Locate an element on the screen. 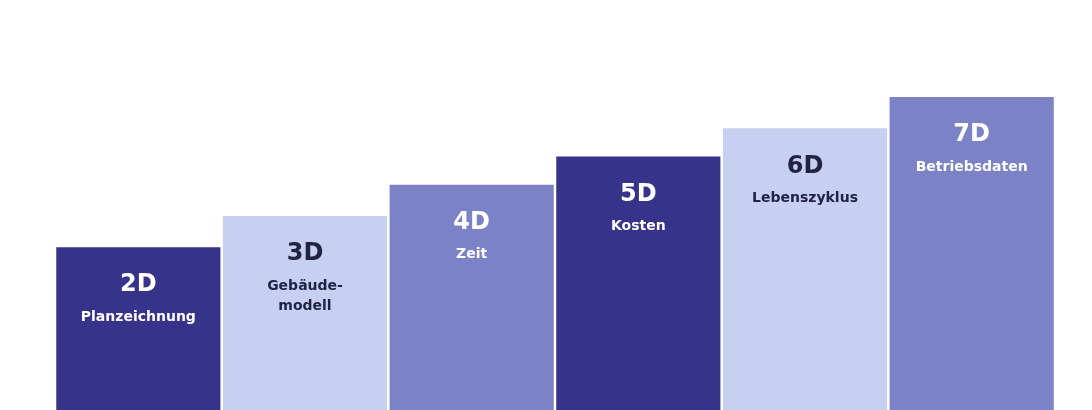 The width and height of the screenshot is (1092, 410). x-tick-label: 4D Zeit is located at coordinates (471, 234).